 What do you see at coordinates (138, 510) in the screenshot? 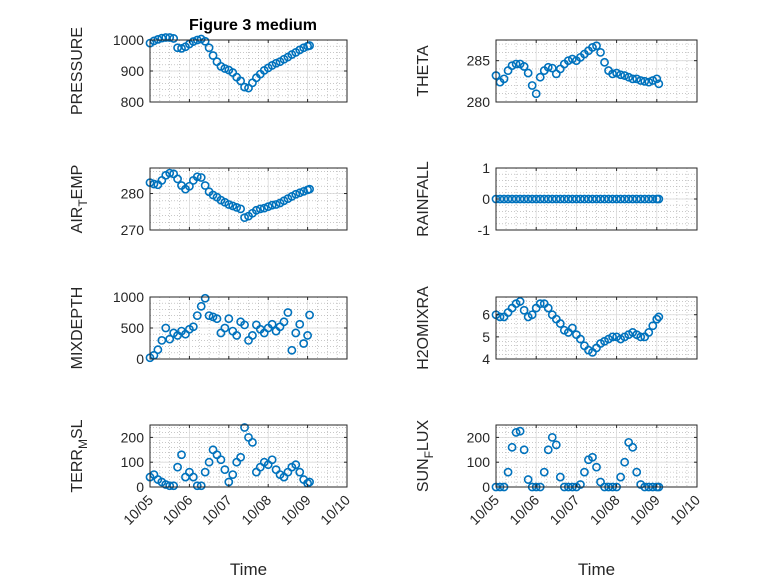
I see `x-tick-label: 10/05` at bounding box center [138, 510].